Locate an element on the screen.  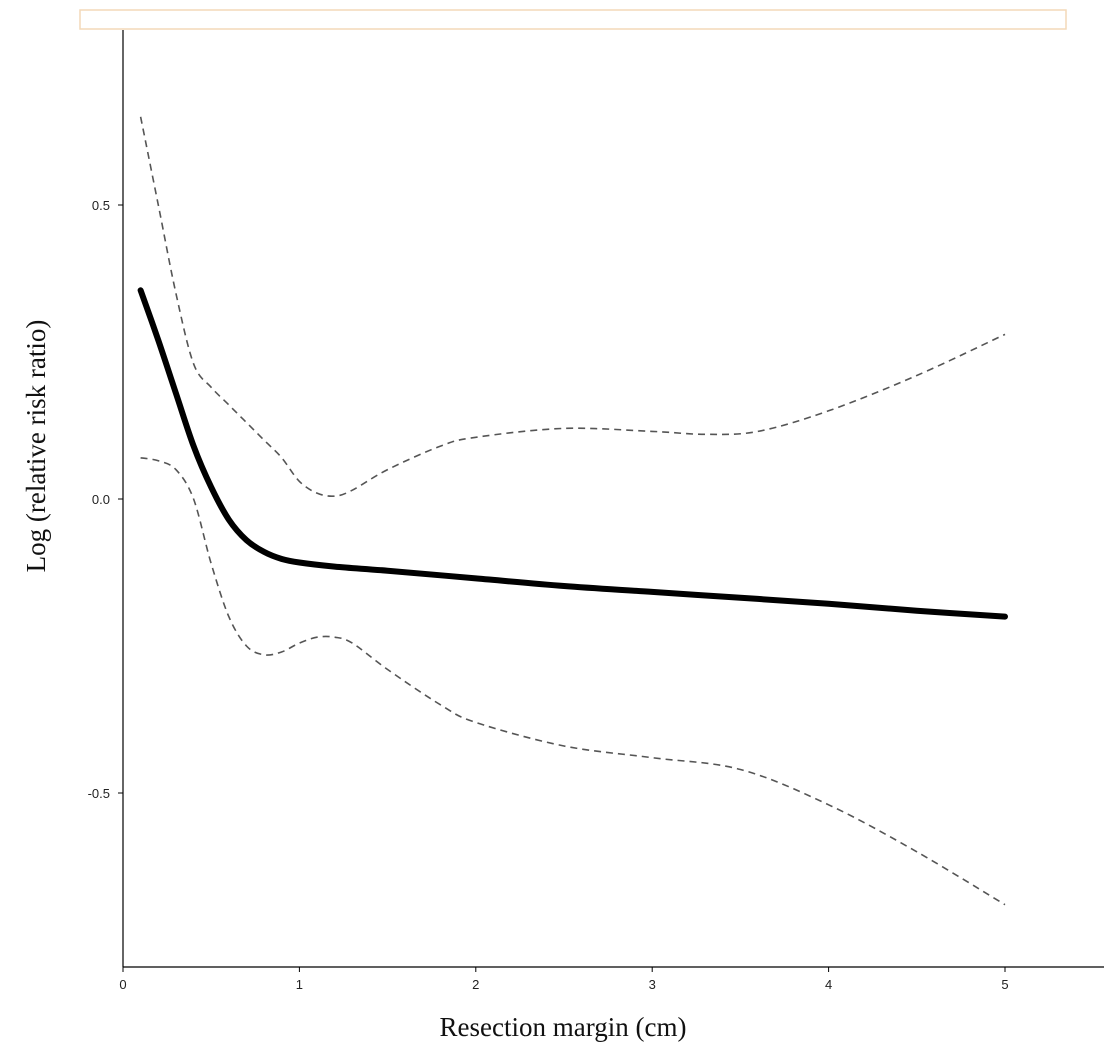
x-axis-ticks: 0 1 2 3 4 5 is located at coordinates (564, 979).